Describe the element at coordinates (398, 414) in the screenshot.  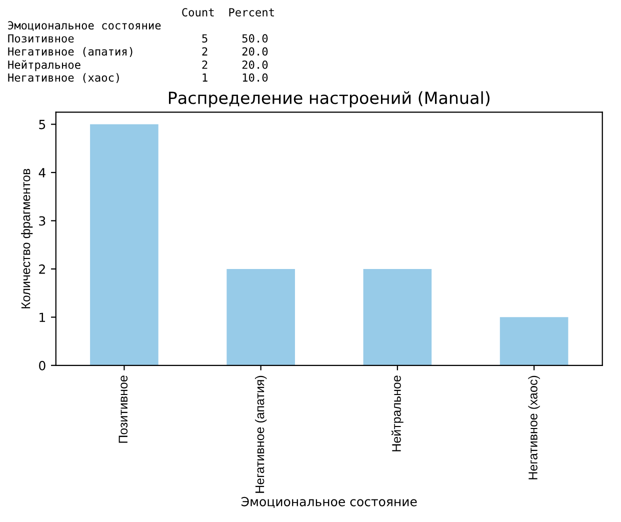
I see `x-tick-label: Нейтральное` at that location.